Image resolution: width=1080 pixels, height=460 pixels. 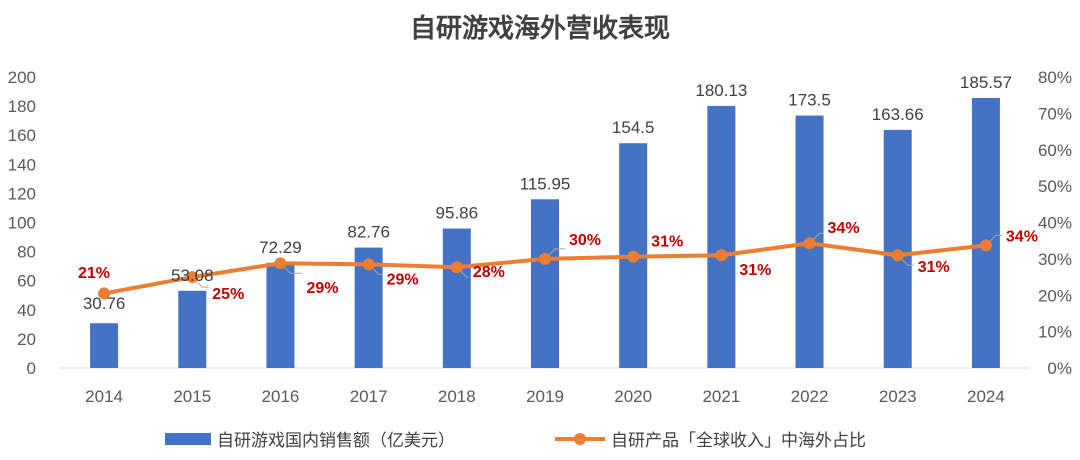 What do you see at coordinates (1055, 295) in the screenshot?
I see `y-right-tick-label: 20%` at bounding box center [1055, 295].